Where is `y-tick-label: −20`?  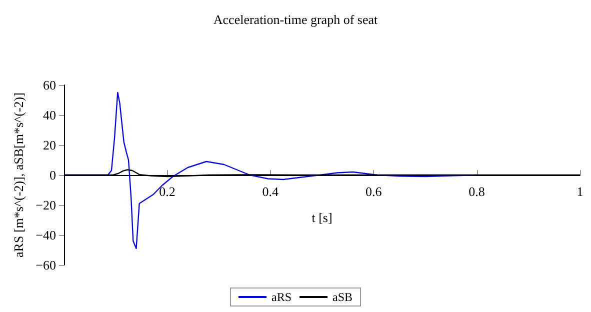
y-tick-label: −20 is located at coordinates (46, 205).